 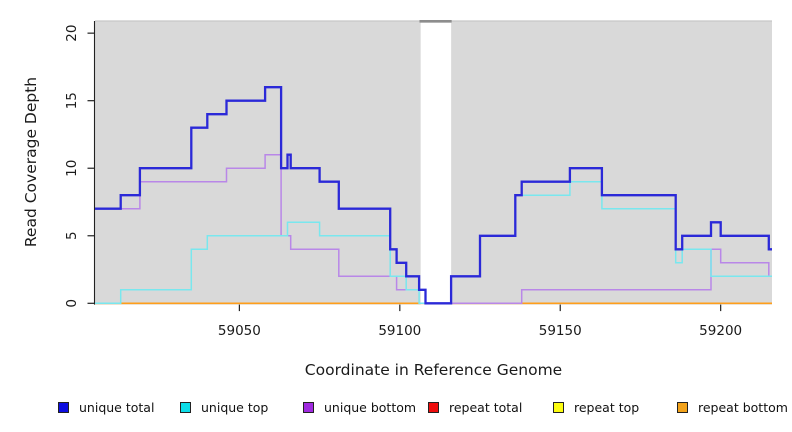 I want to click on x-axis-title: Coordinate in Reference Genome, so click(x=433, y=370).